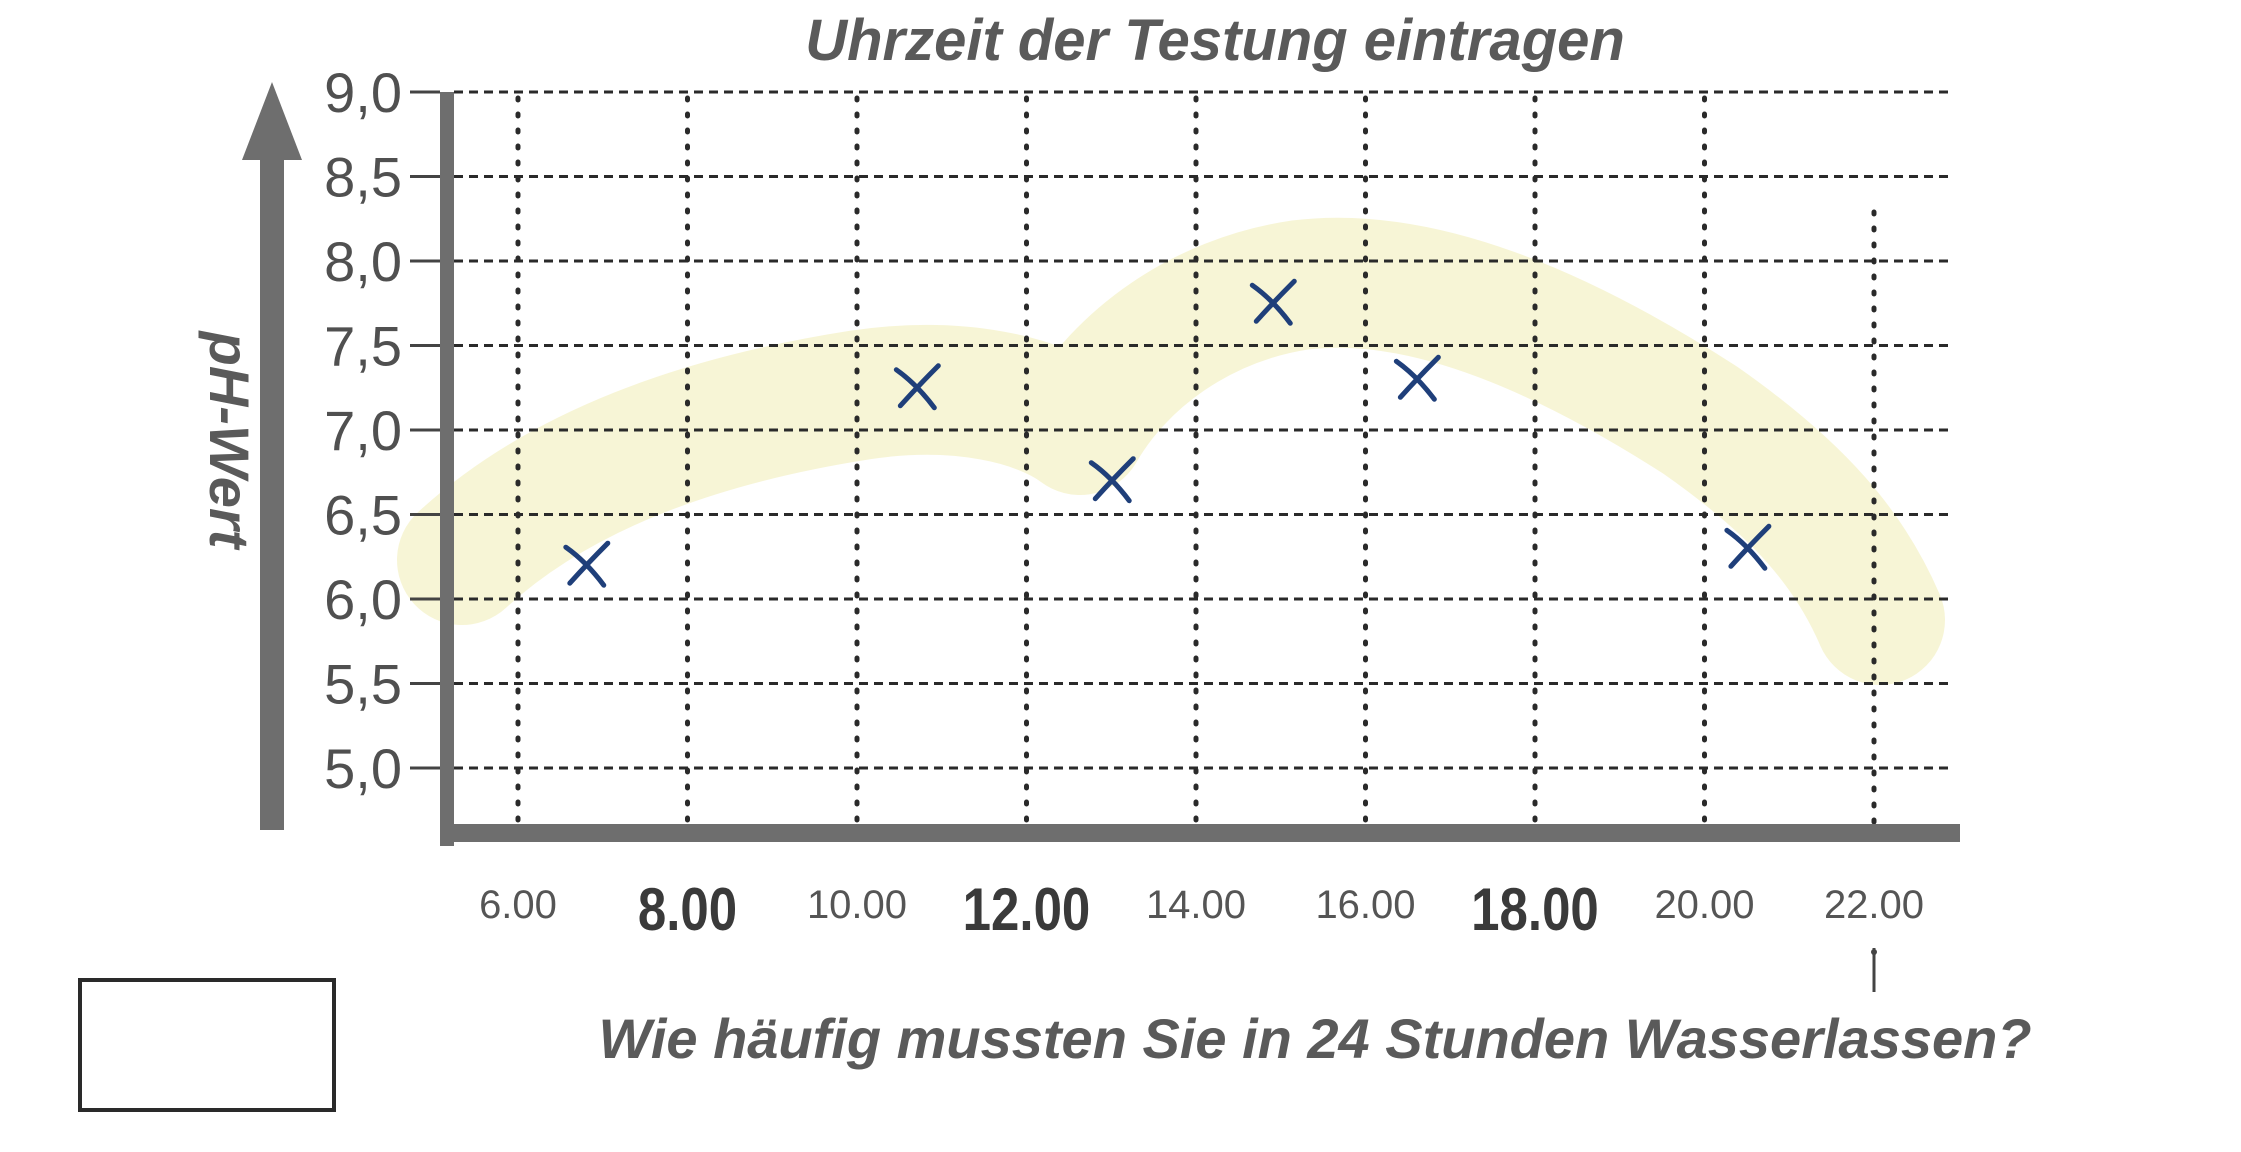  What do you see at coordinates (1365, 905) in the screenshot?
I see `x-tick-label: 16.00` at bounding box center [1365, 905].